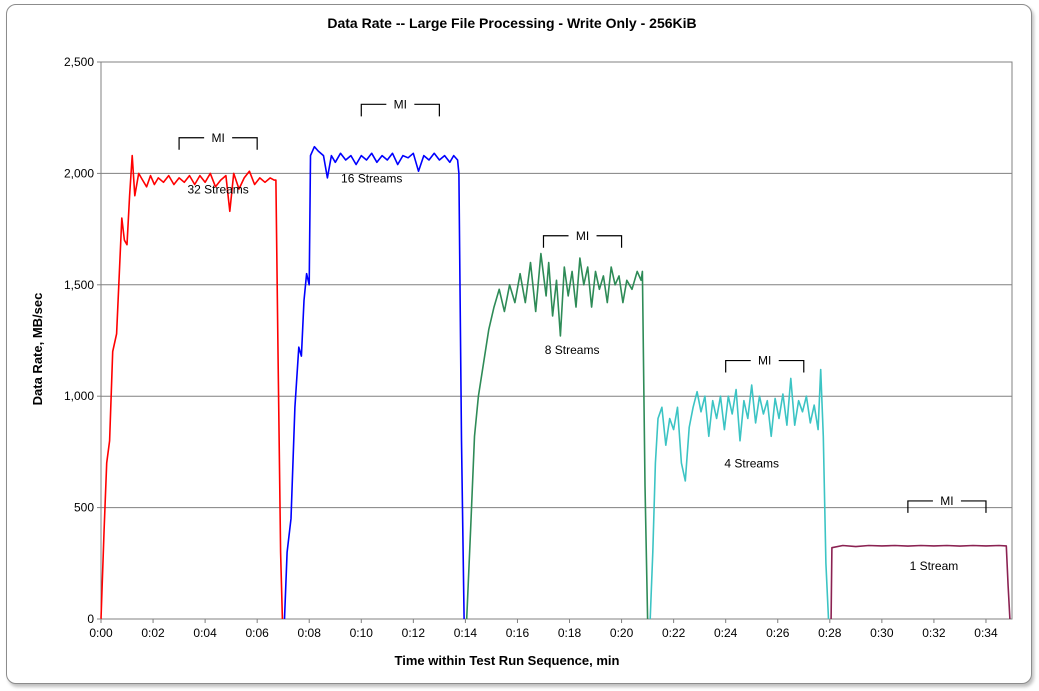 The width and height of the screenshot is (1039, 691). Describe the element at coordinates (778, 633) in the screenshot. I see `x-tick-label: 0:26` at that location.